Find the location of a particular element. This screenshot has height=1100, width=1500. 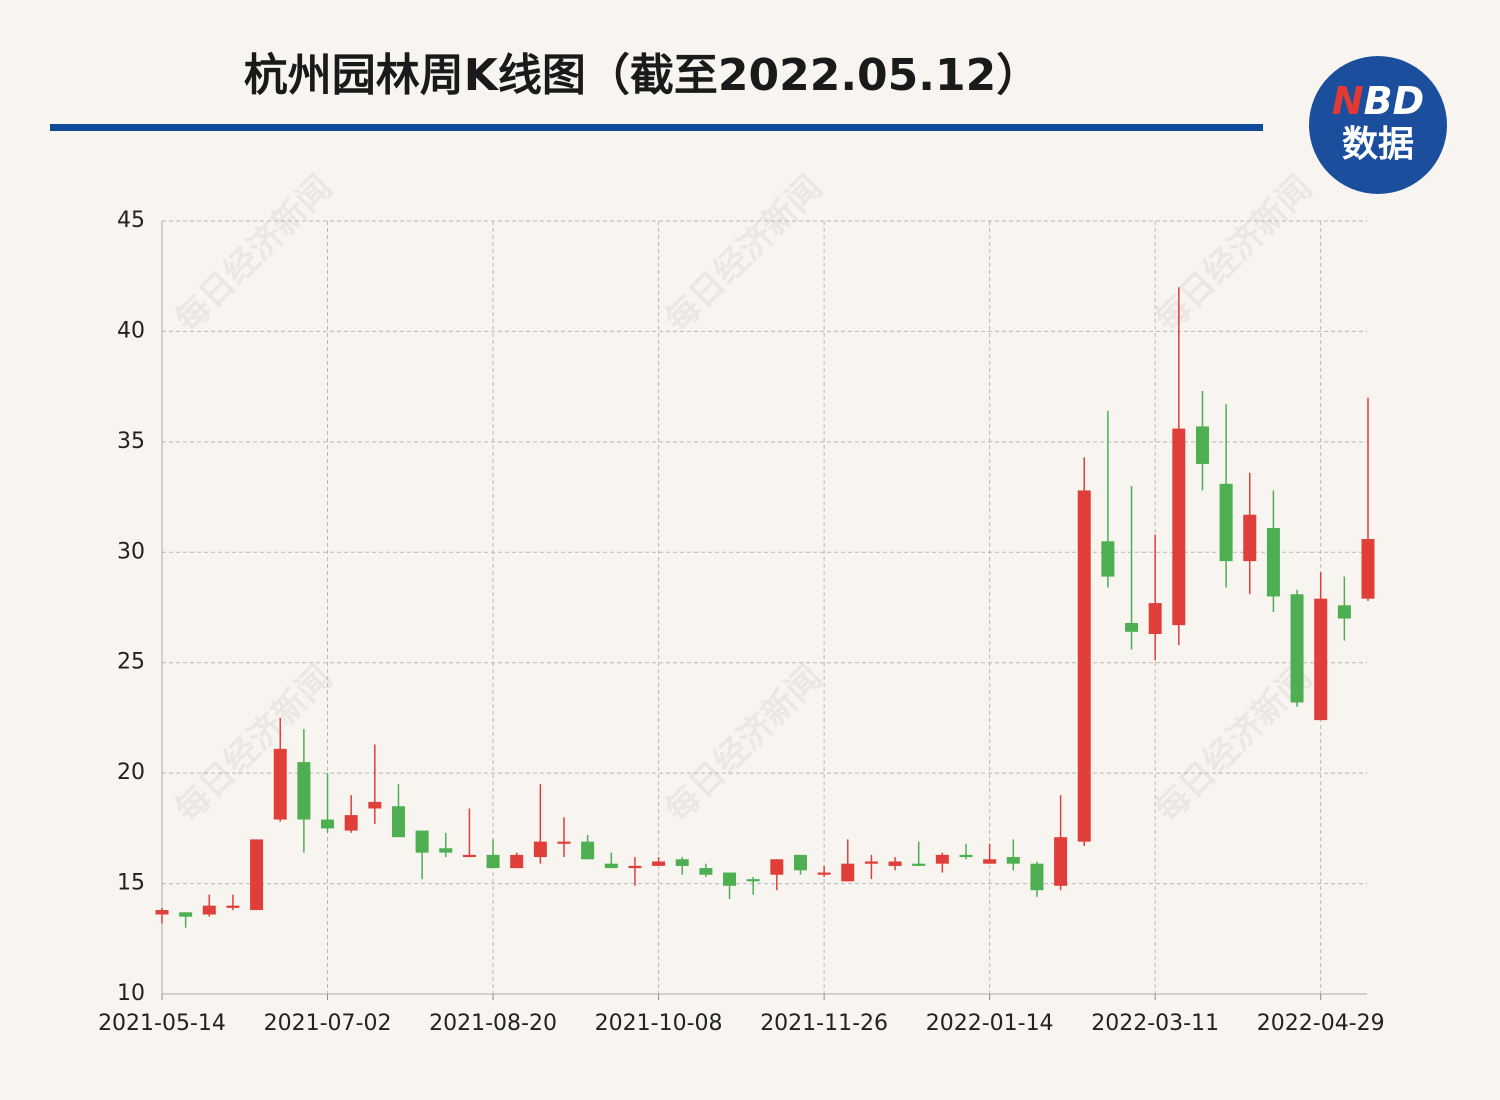

y-tick-label: 45 is located at coordinates (131, 220).